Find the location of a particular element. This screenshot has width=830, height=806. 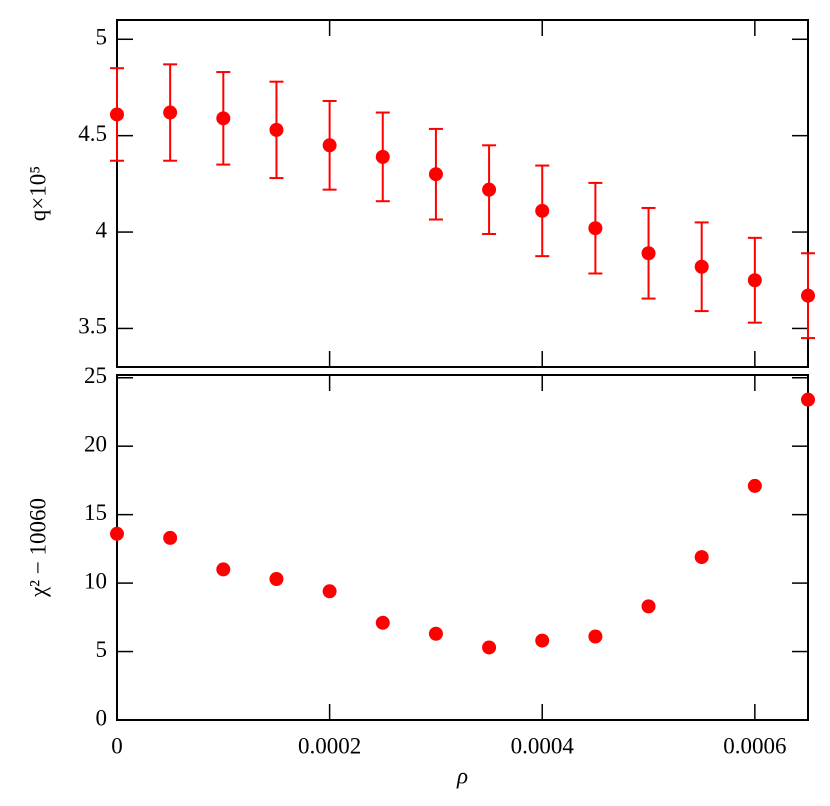

x-axis-label: ρ is located at coordinates (462, 775).